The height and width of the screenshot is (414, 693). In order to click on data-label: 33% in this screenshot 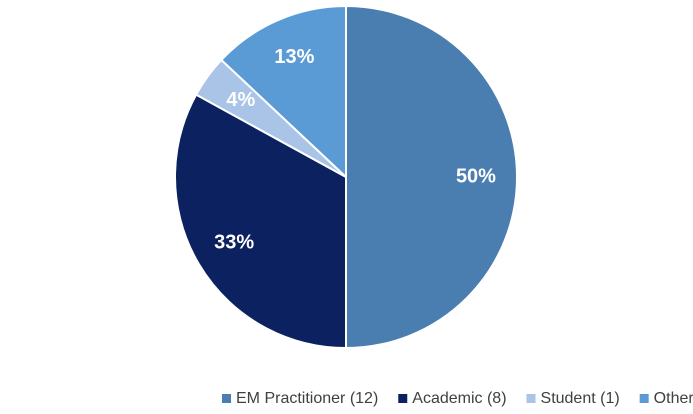, I will do `click(234, 242)`.